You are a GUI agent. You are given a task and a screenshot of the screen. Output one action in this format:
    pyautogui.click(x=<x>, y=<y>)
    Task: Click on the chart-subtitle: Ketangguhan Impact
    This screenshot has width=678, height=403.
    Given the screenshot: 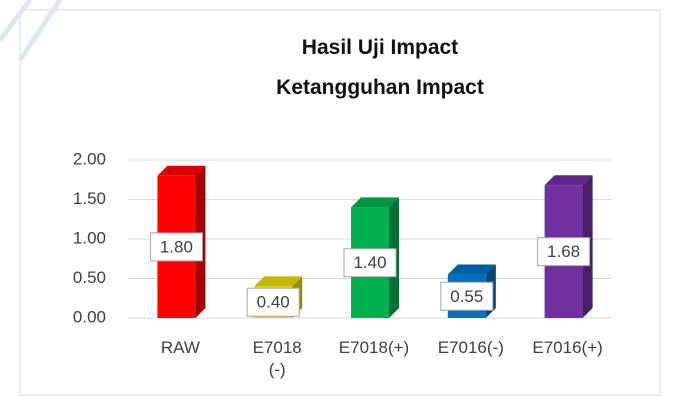 What is the action you would take?
    pyautogui.click(x=380, y=87)
    